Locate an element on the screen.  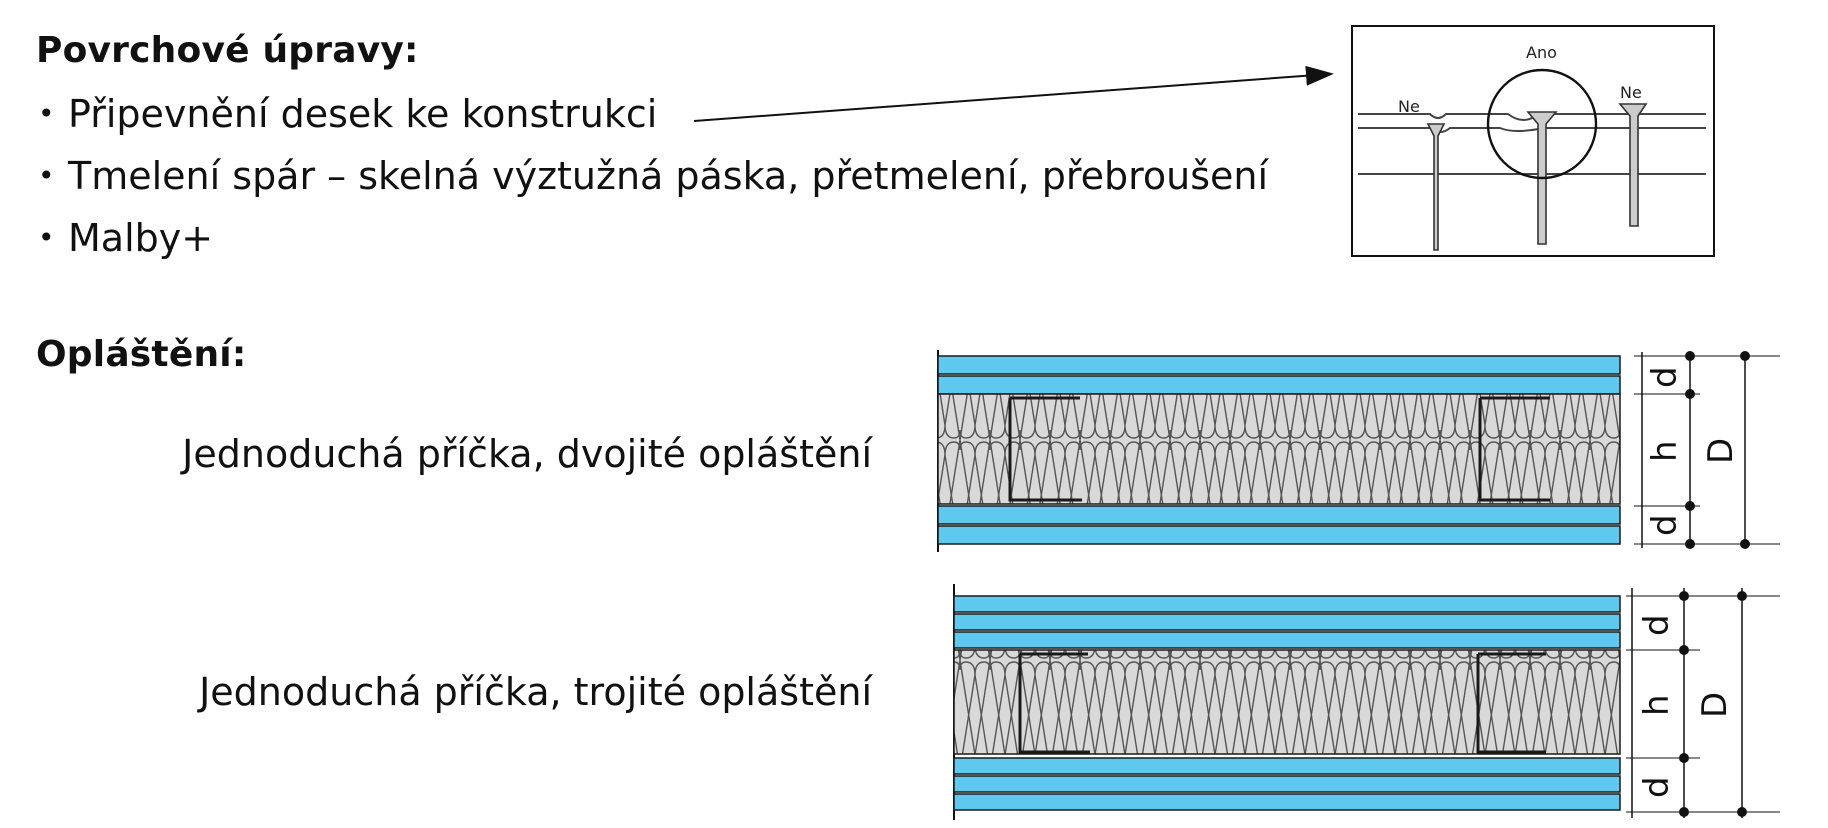
triple-cladding-wall-diagram: d h d D is located at coordinates (1366, 702).